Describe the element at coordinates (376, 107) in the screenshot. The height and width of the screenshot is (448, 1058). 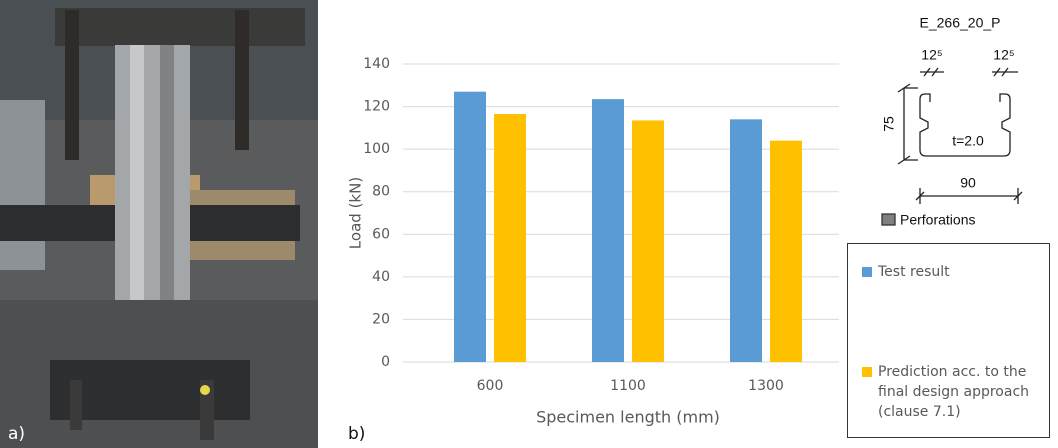
I see `y-tick-label: 120` at that location.